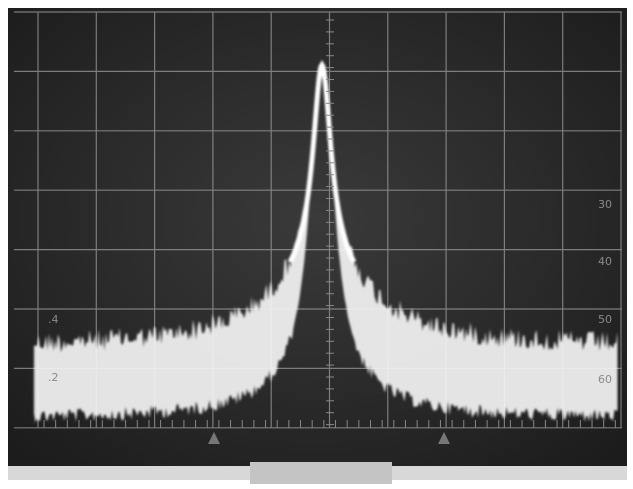 The width and height of the screenshot is (633, 489). Describe the element at coordinates (605, 261) in the screenshot. I see `graticule-label: 40` at that location.